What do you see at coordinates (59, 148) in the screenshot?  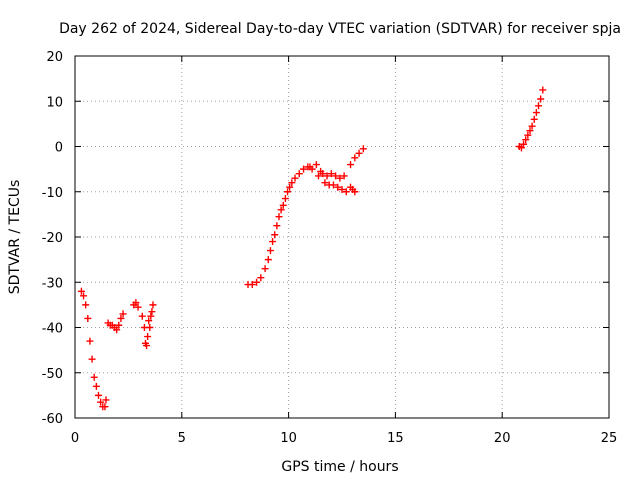 I see `y-tick-label: 0` at bounding box center [59, 148].